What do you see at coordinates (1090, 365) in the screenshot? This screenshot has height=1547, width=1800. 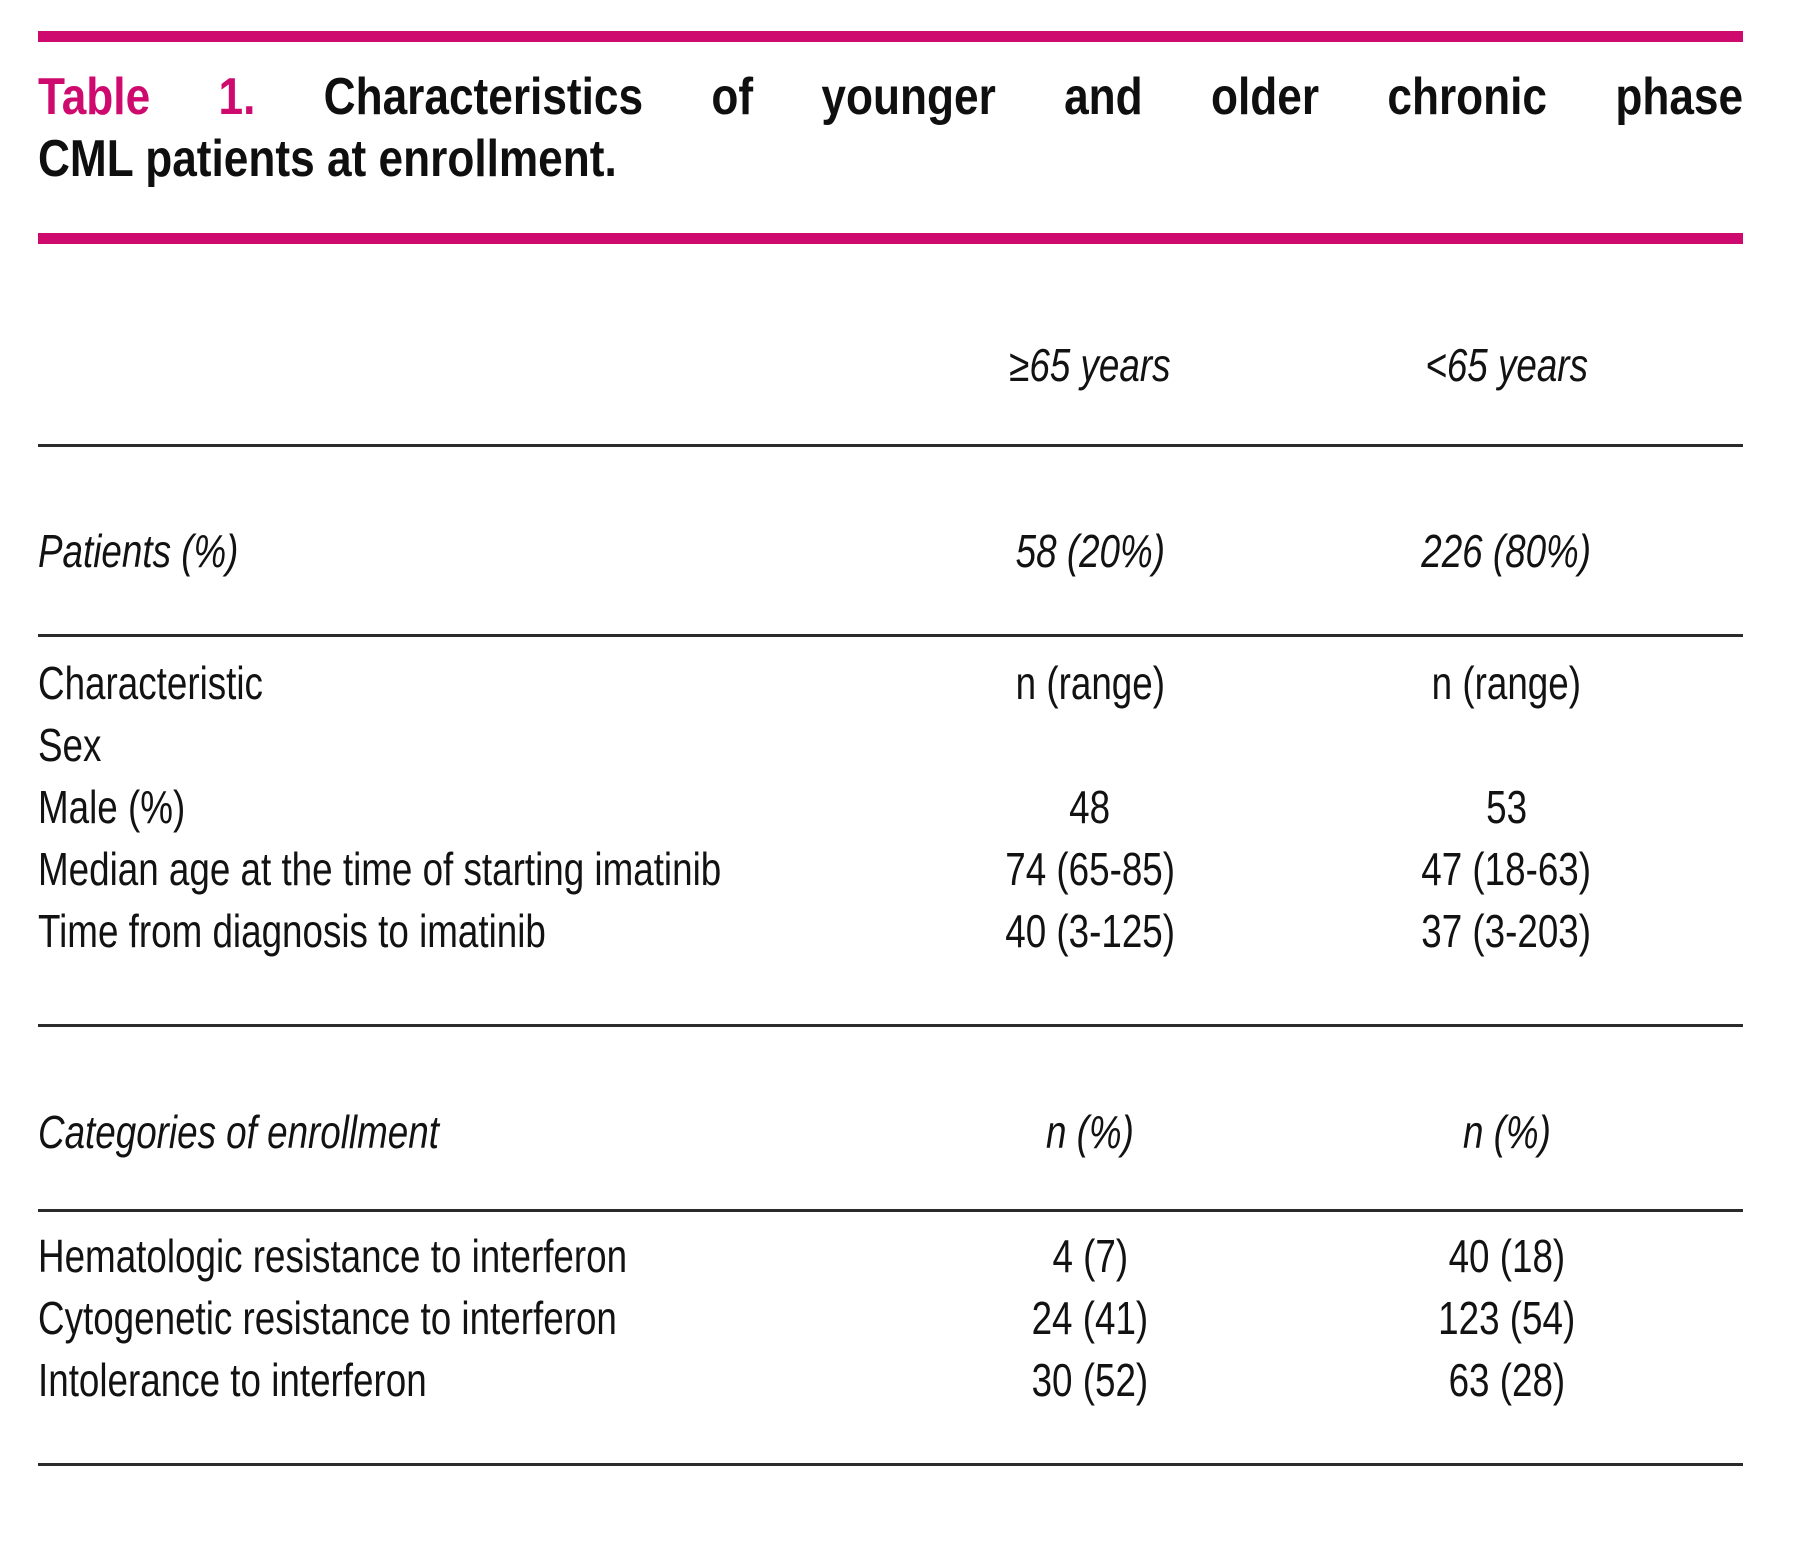 I see `col-header-age-ge65: ≥65 years` at bounding box center [1090, 365].